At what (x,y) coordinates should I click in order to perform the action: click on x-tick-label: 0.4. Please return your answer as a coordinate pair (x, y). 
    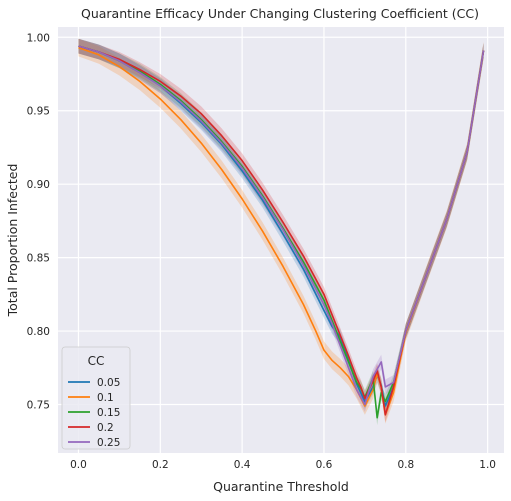
    Looking at the image, I should click on (242, 465).